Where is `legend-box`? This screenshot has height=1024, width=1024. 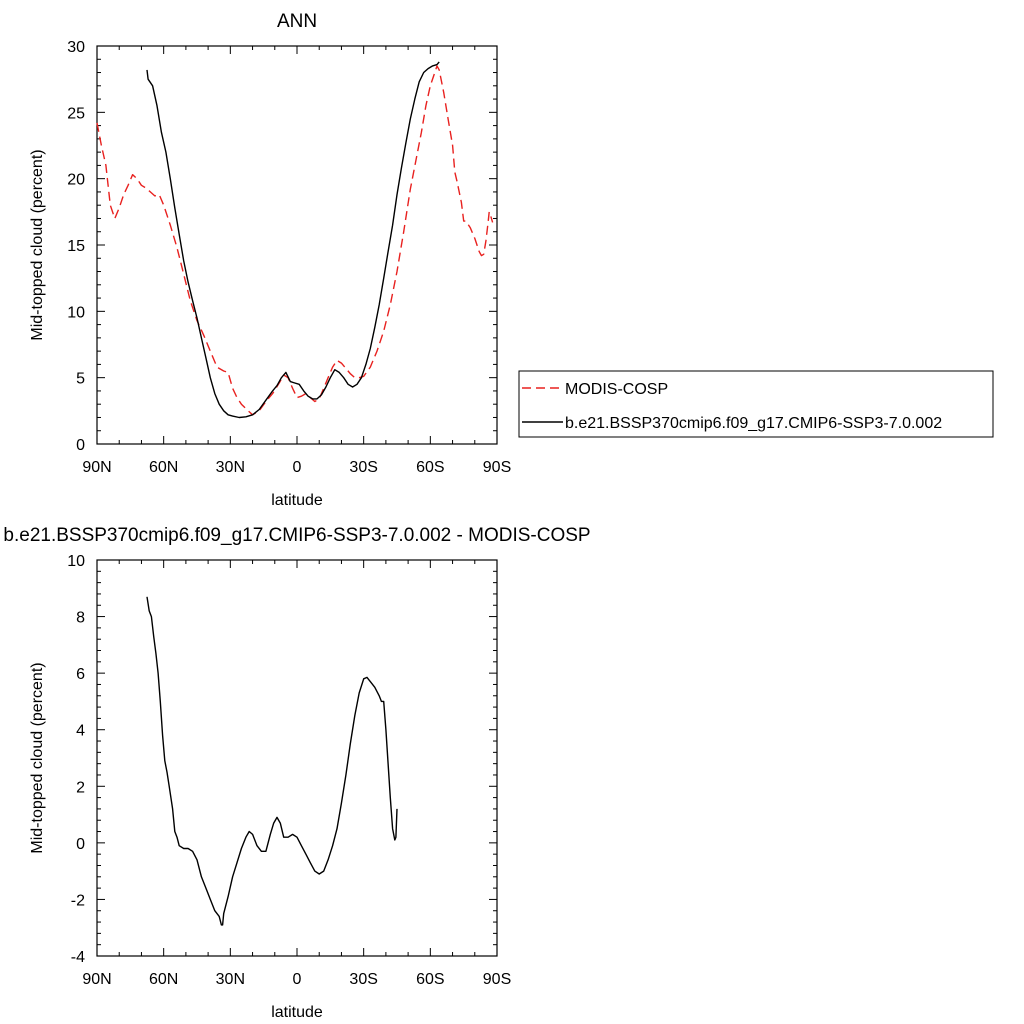
legend-box is located at coordinates (756, 404).